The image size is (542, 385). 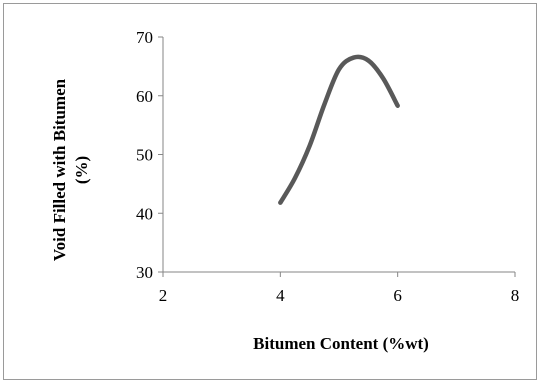 I want to click on x-tick-label: 6, so click(x=397, y=295).